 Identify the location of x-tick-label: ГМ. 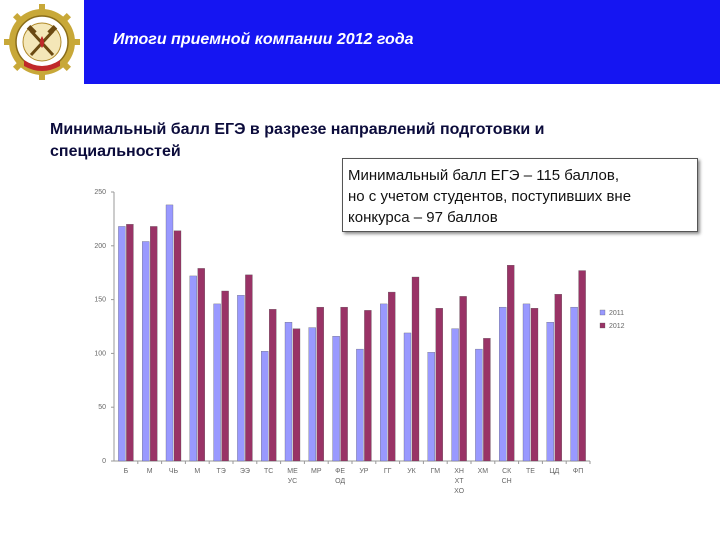
(436, 471).